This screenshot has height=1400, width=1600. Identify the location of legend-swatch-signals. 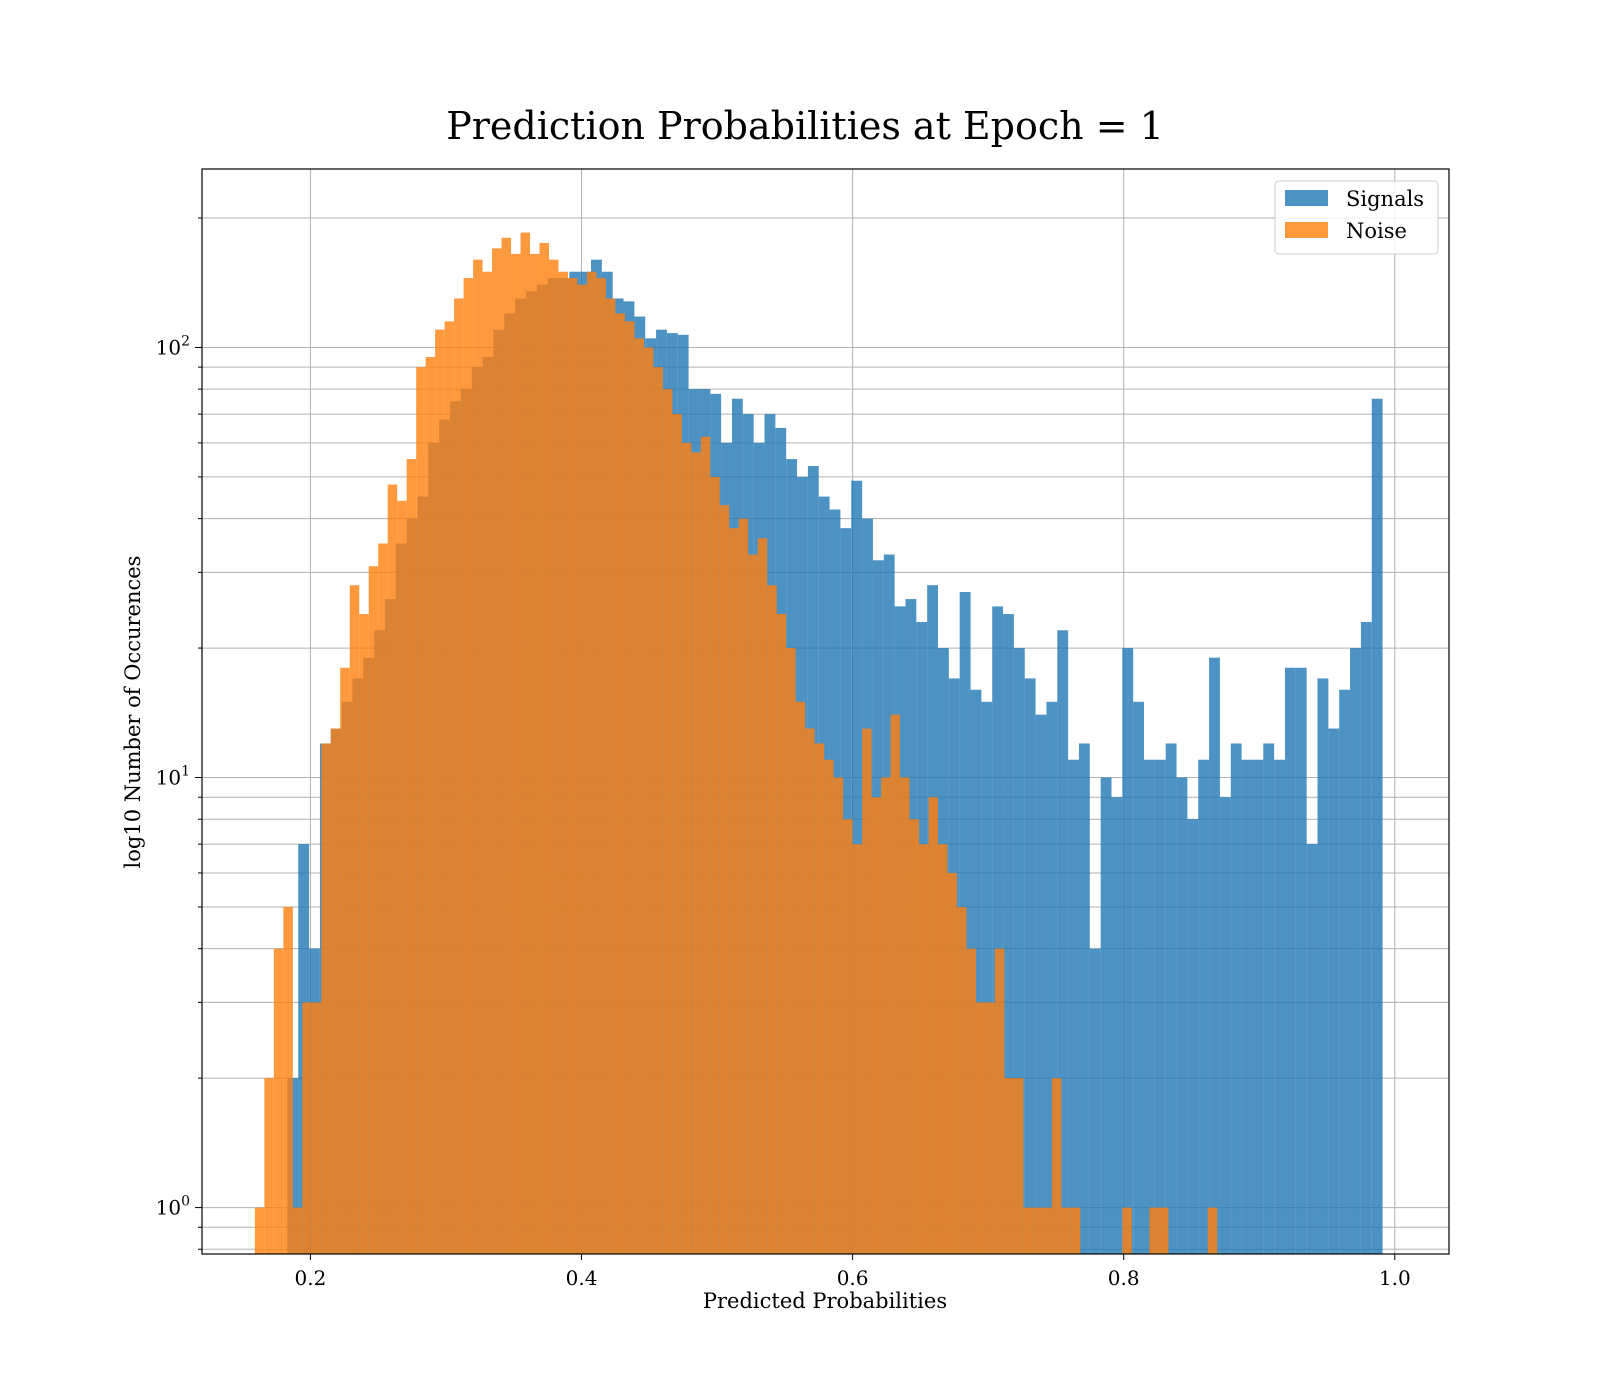
(1306, 198).